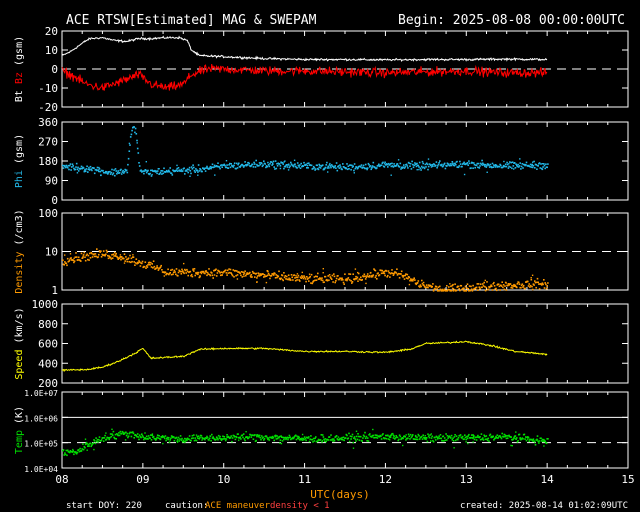 The image size is (640, 512). What do you see at coordinates (304, 356) in the screenshot?
I see `series-line-speed` at bounding box center [304, 356].